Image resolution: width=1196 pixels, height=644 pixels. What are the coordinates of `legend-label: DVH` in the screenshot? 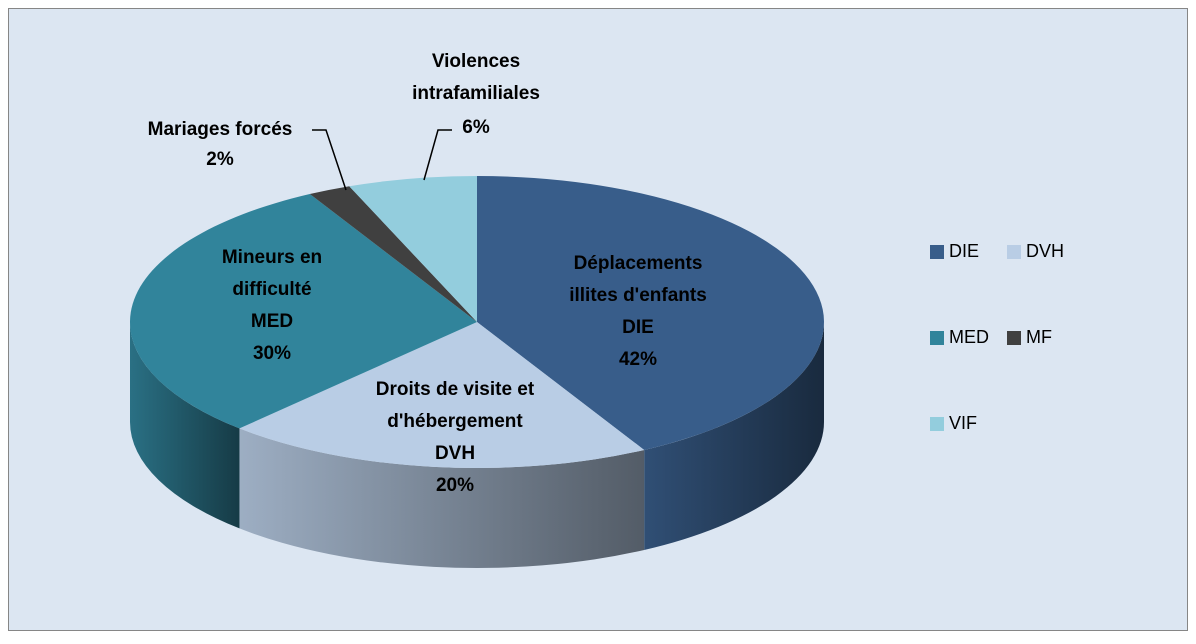 It's located at (1045, 251).